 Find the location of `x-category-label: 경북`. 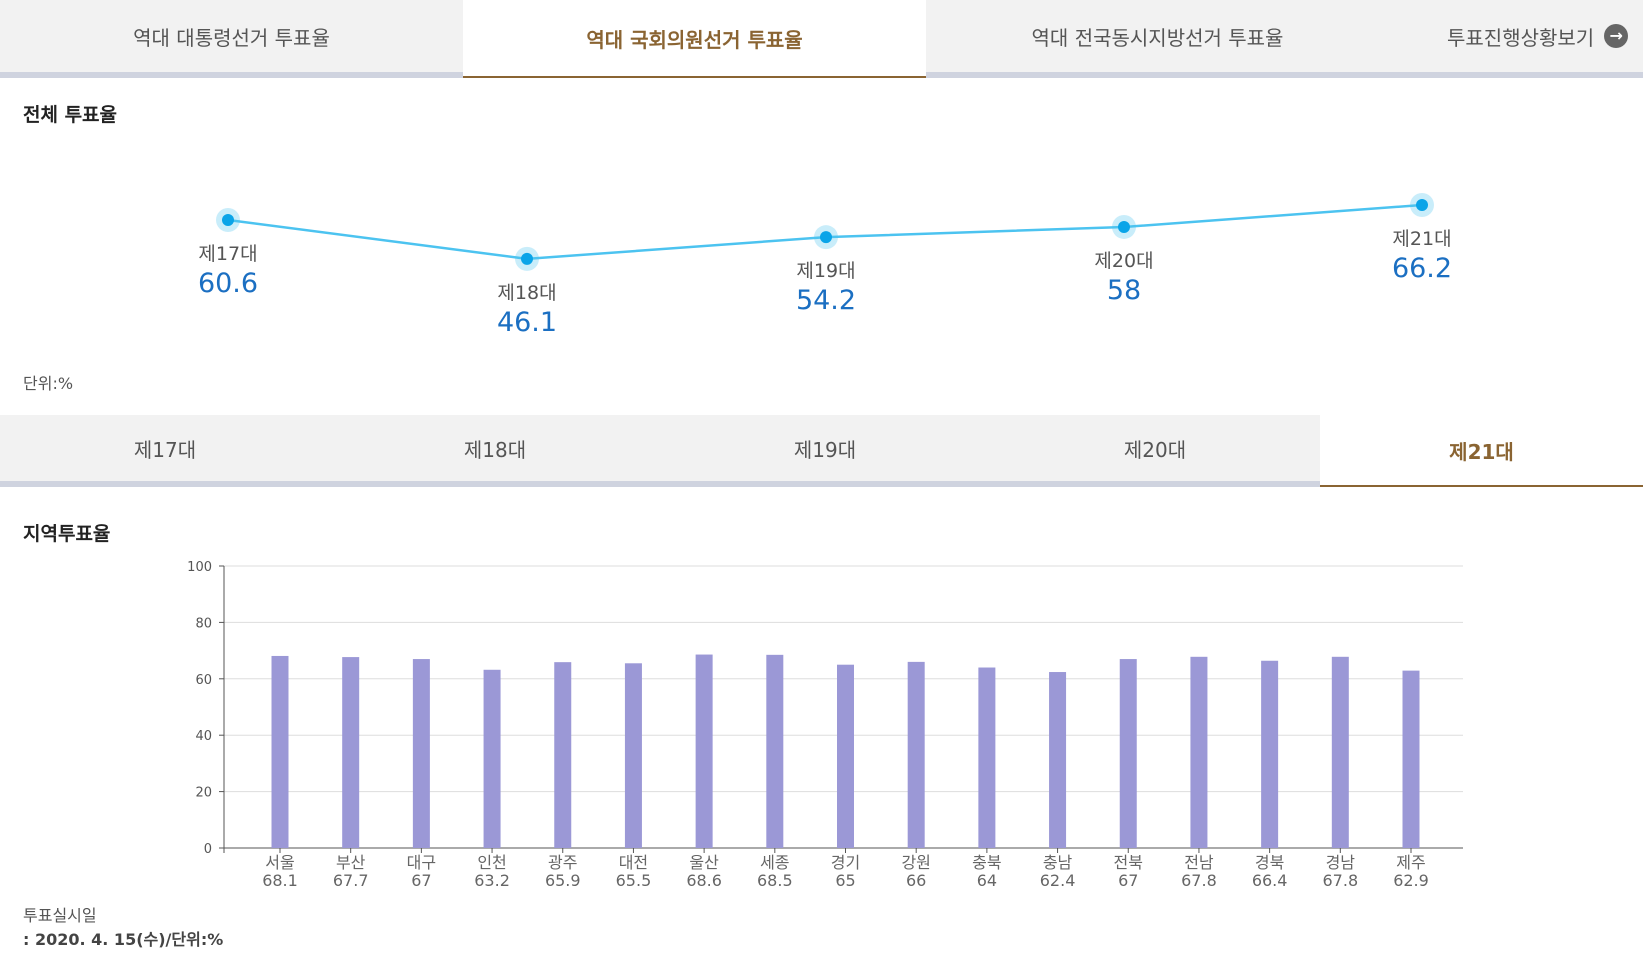

x-category-label: 경북 is located at coordinates (1269, 862).